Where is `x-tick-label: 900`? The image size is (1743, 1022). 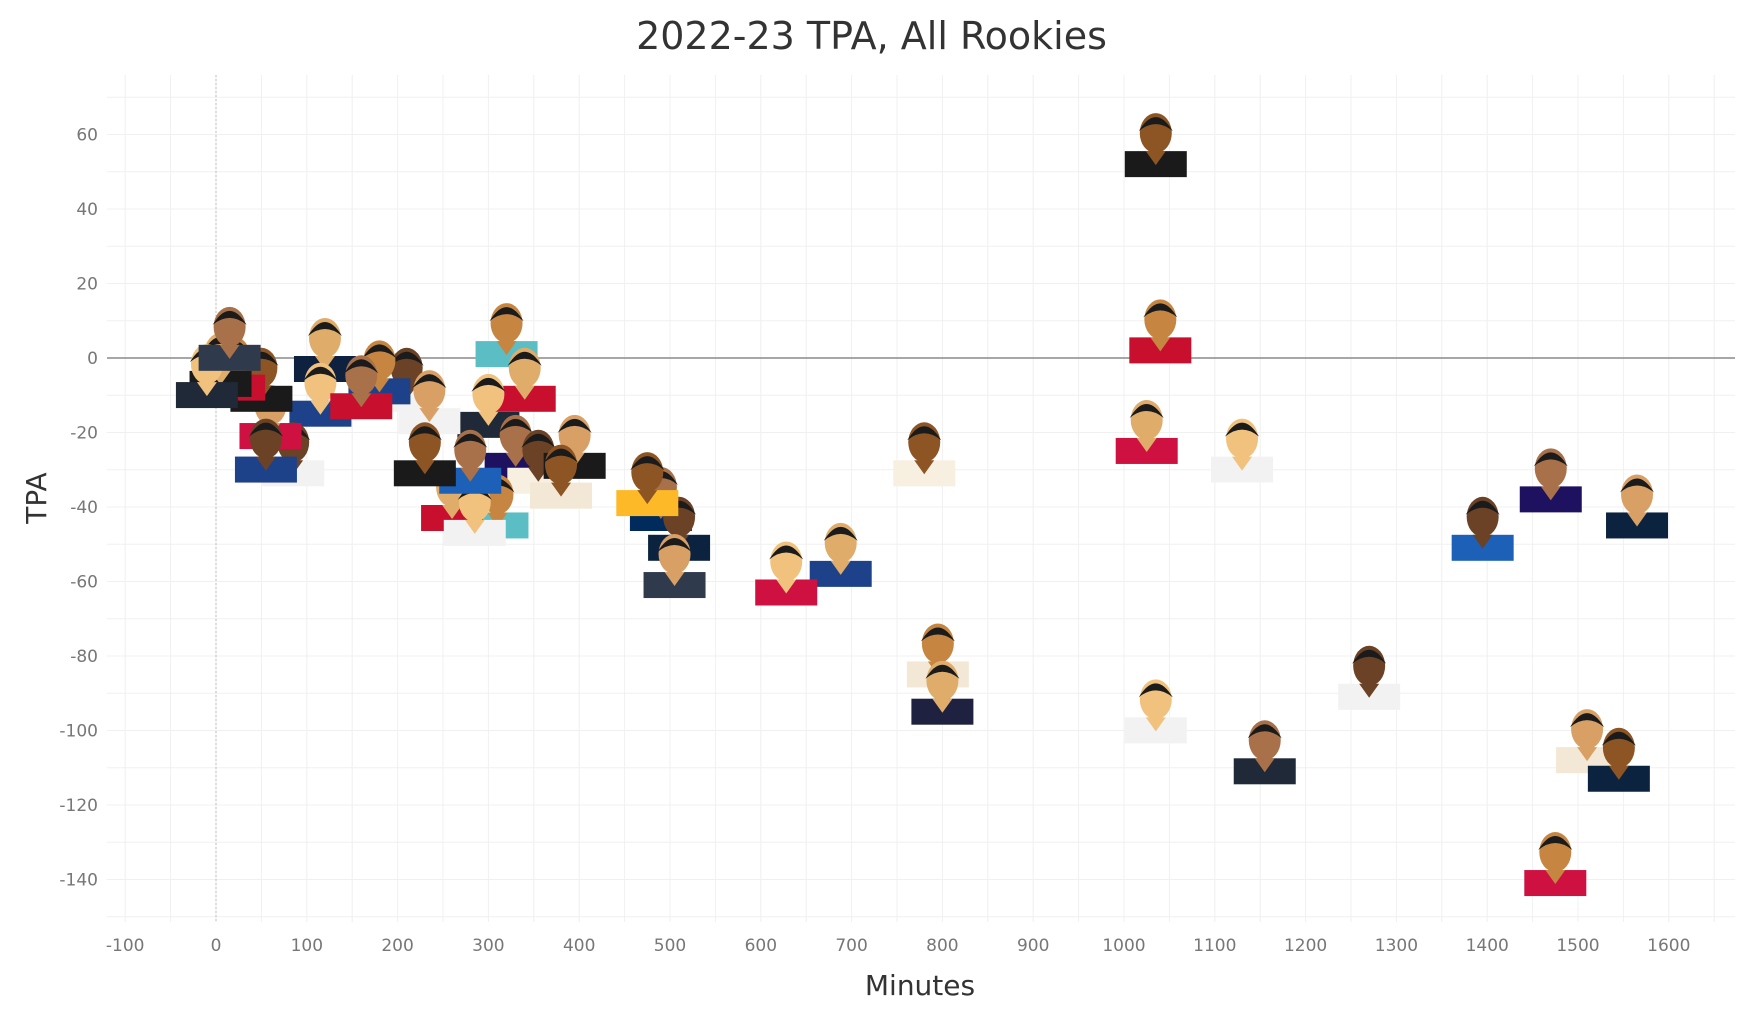 x-tick-label: 900 is located at coordinates (1033, 946).